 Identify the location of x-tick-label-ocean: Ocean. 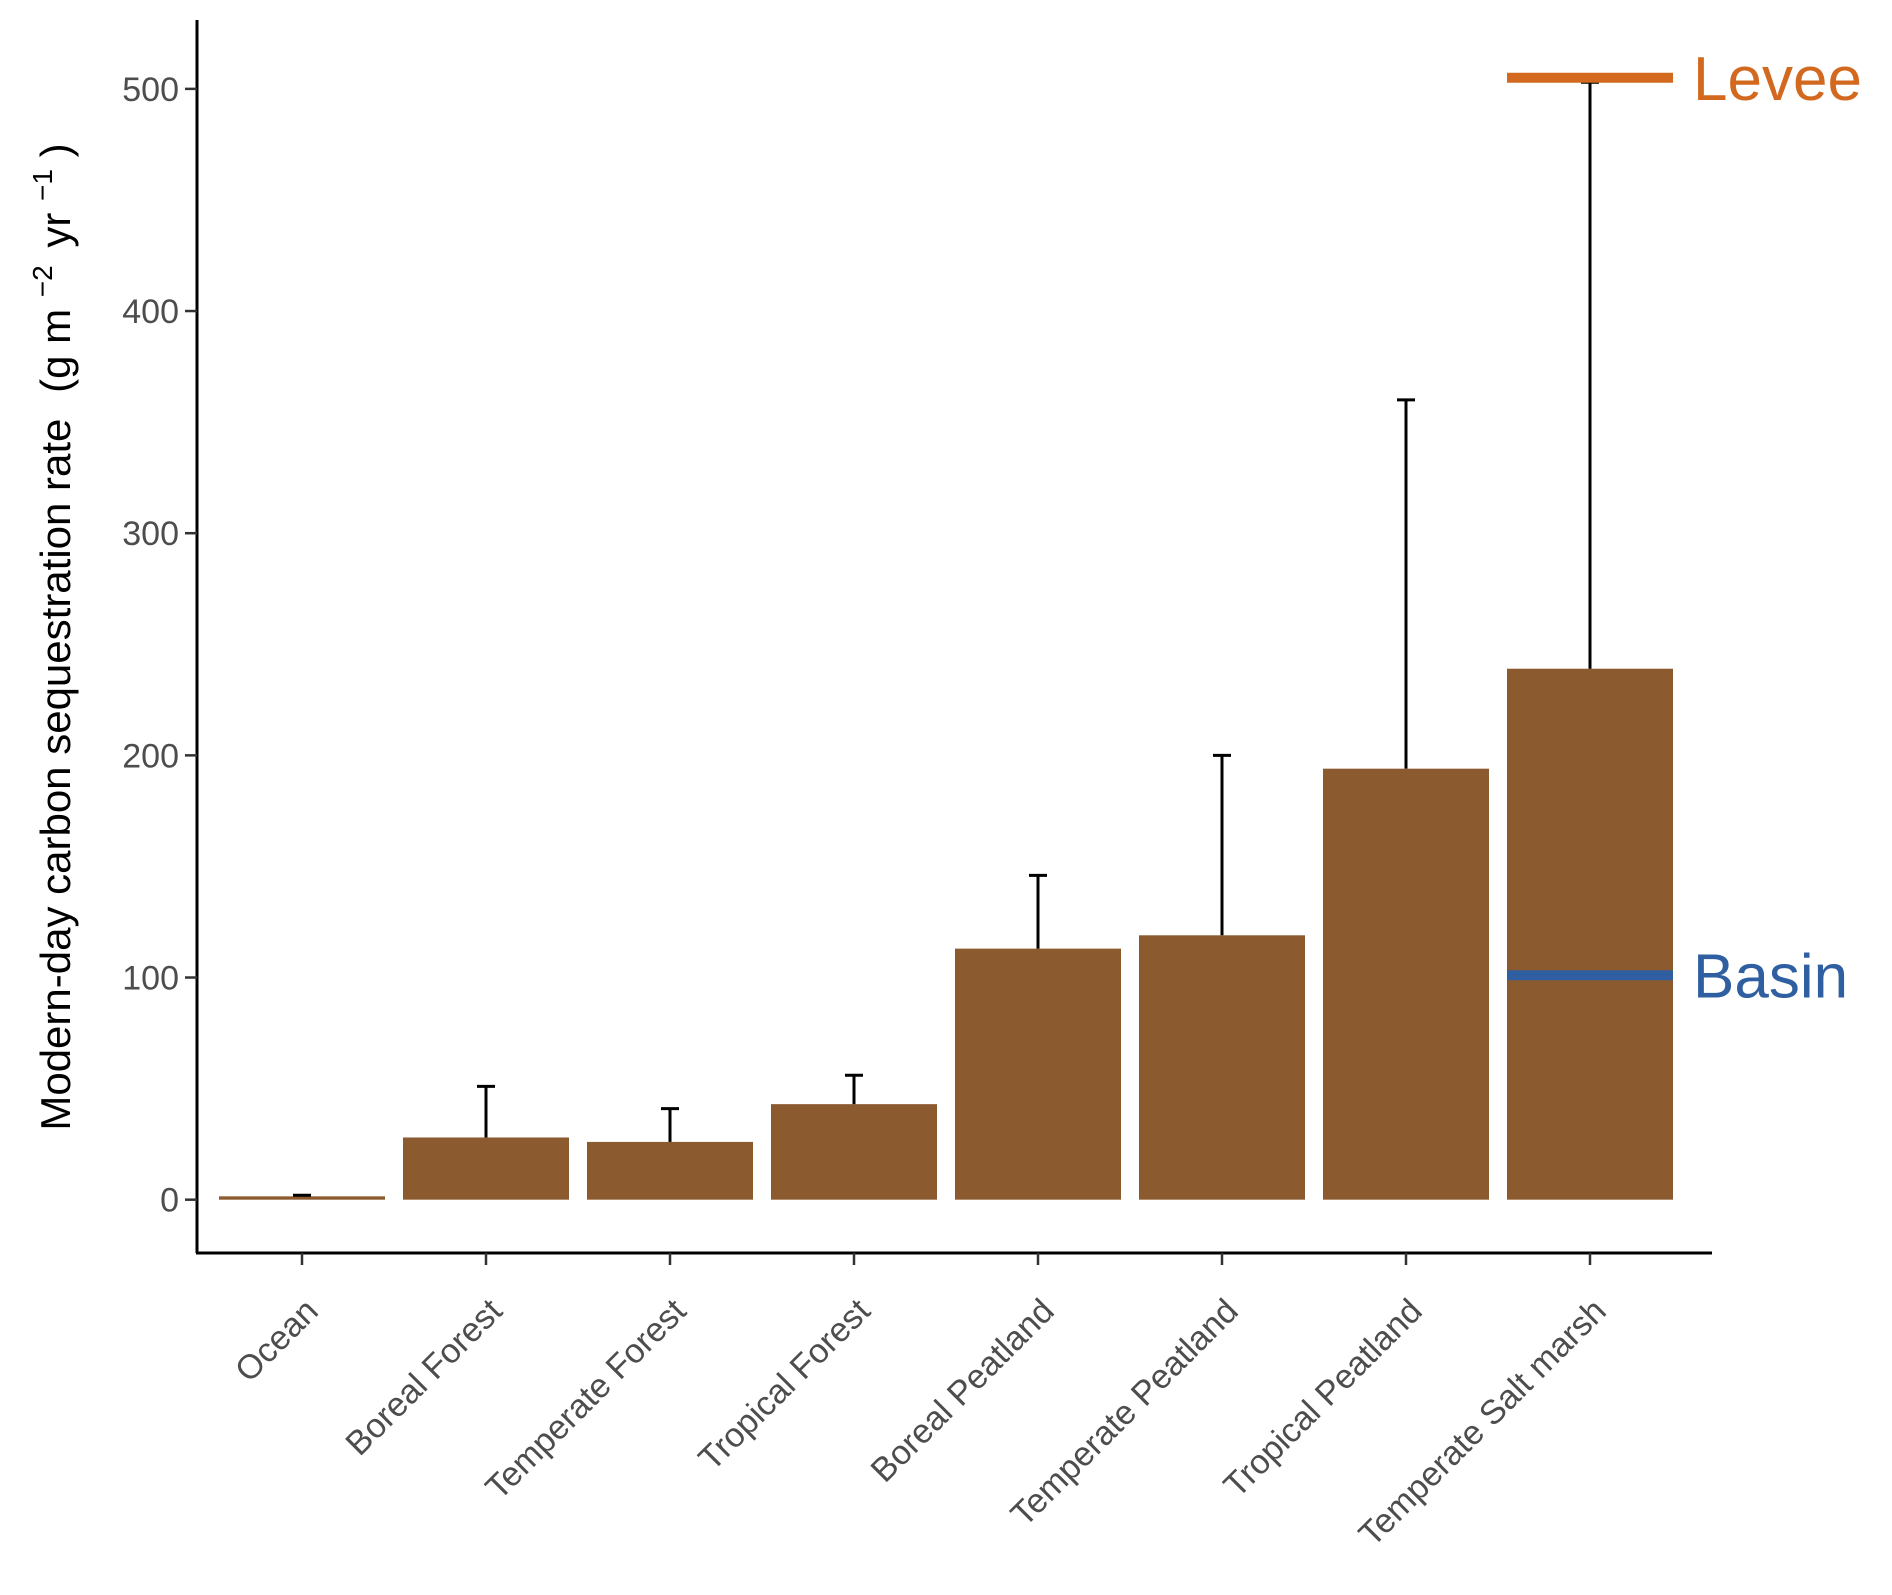
(277, 1341).